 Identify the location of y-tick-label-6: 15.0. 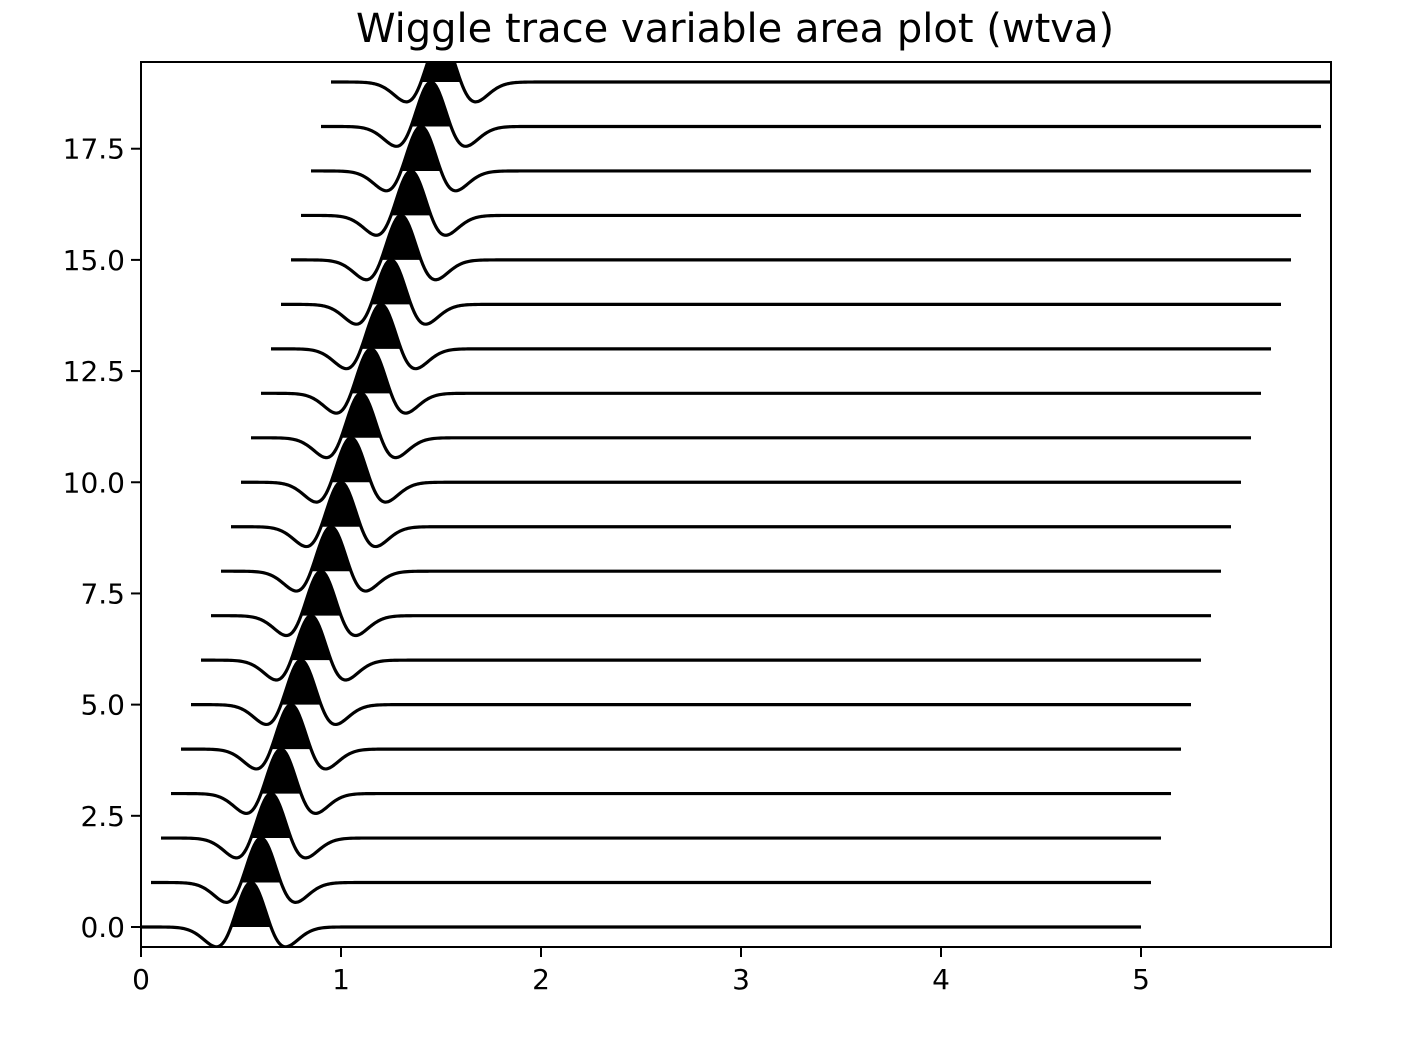
(94, 260).